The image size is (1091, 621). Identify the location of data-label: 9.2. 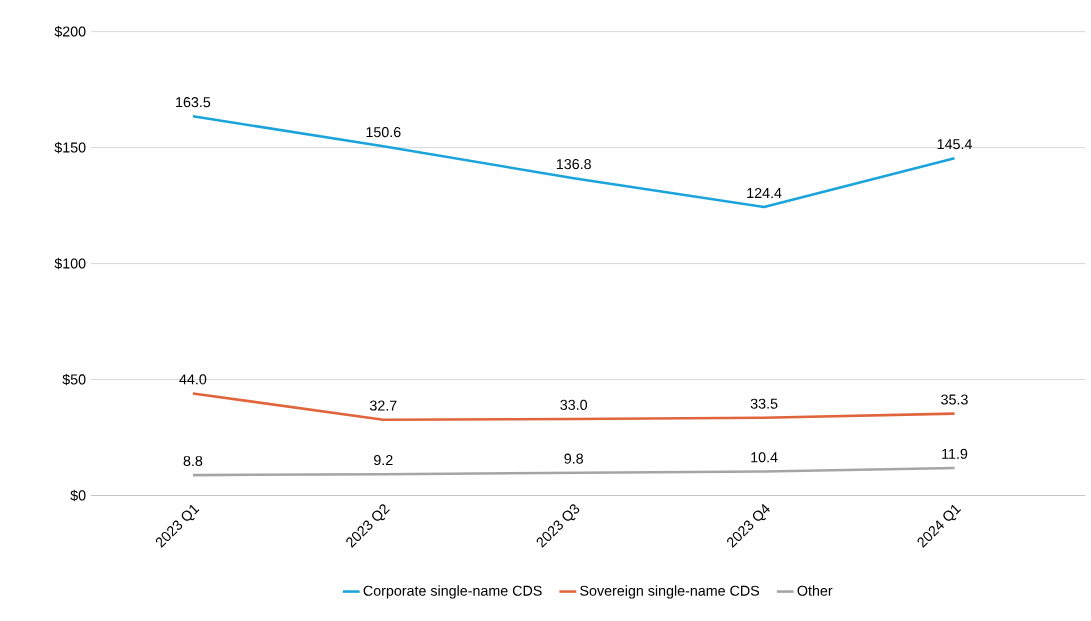
(383, 460).